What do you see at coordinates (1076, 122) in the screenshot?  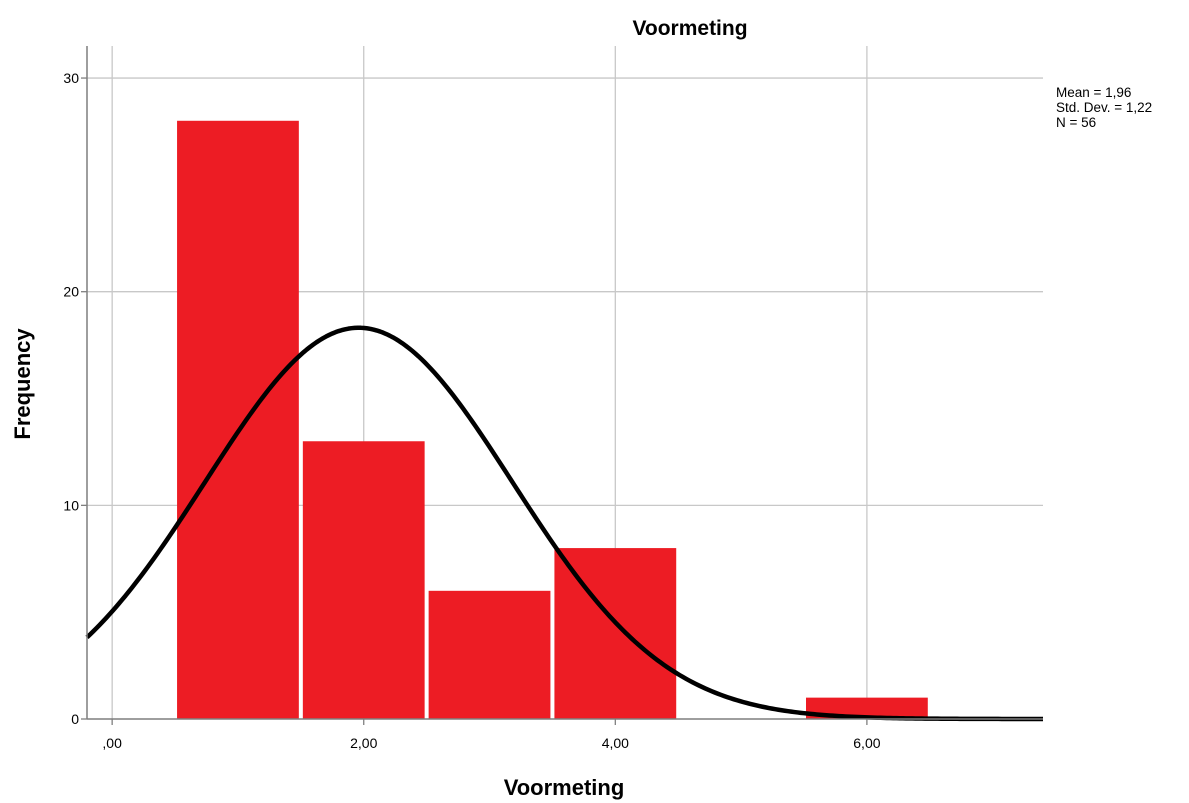 I see `stat-n: N = 56` at bounding box center [1076, 122].